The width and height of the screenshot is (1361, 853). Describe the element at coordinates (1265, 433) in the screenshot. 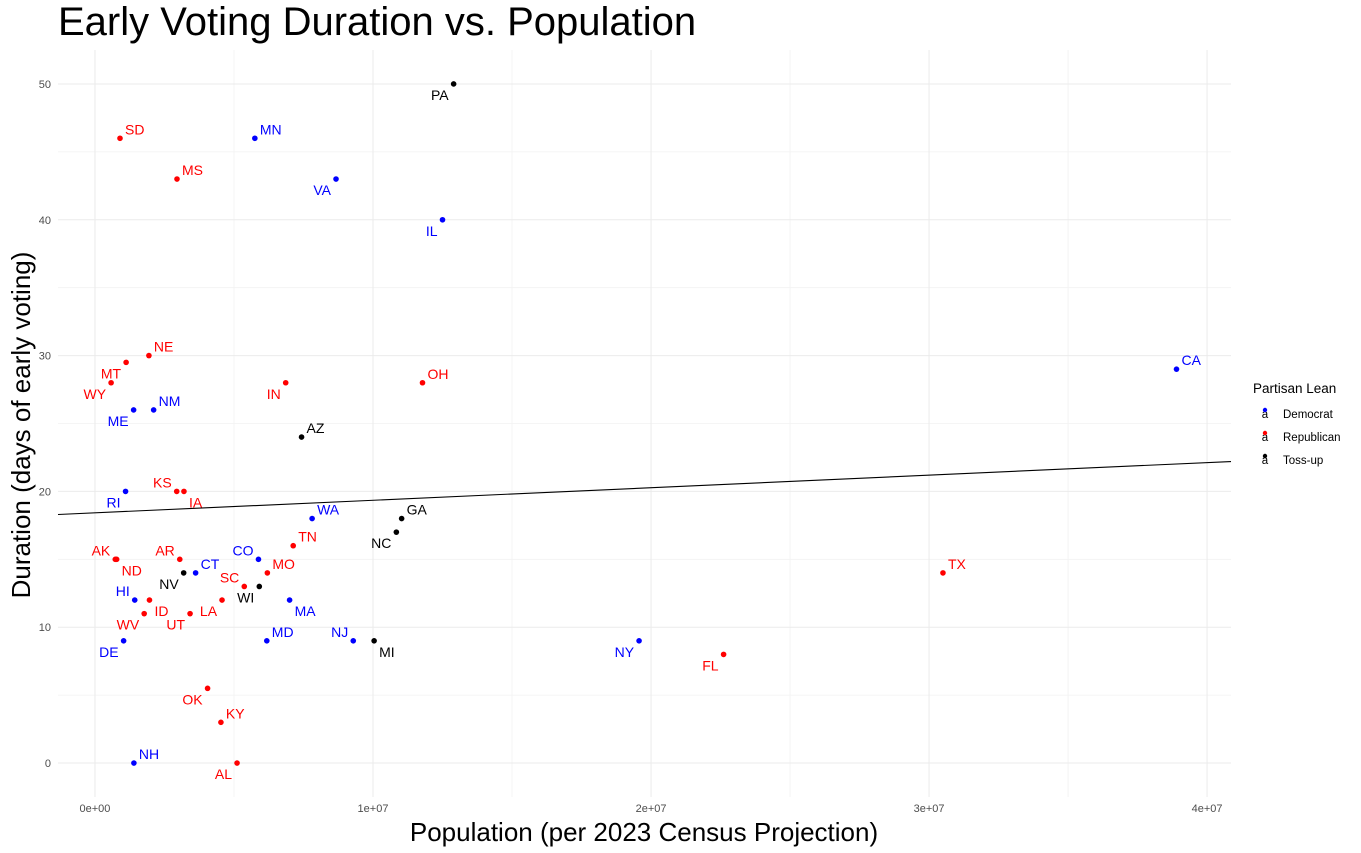

I see `legend-dot-republican` at that location.